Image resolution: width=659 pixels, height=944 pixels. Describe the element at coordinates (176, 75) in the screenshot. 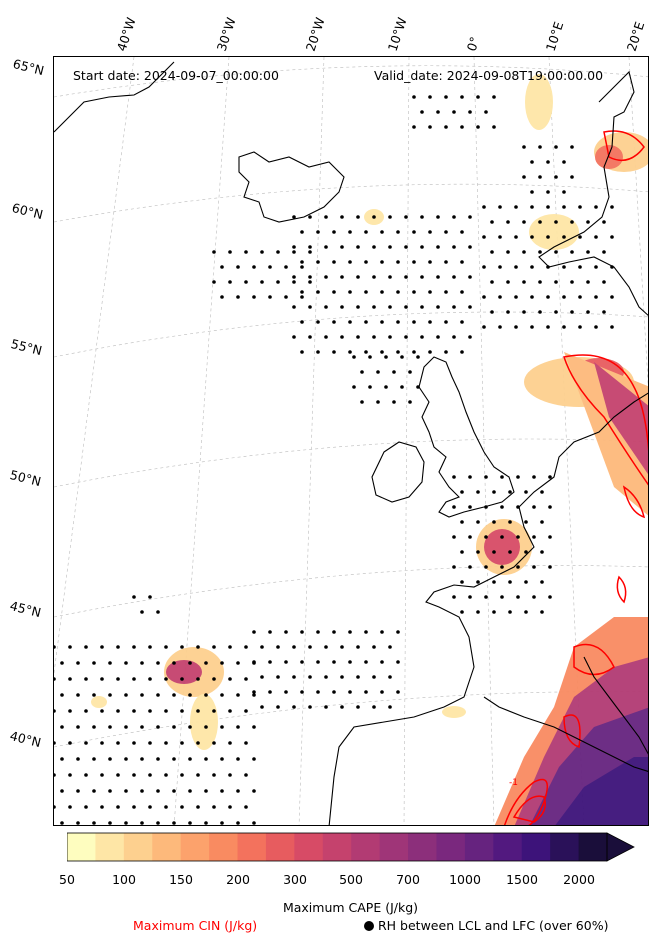

I see `start-date-label: Start date: 2024-09-07_00:00:00` at that location.